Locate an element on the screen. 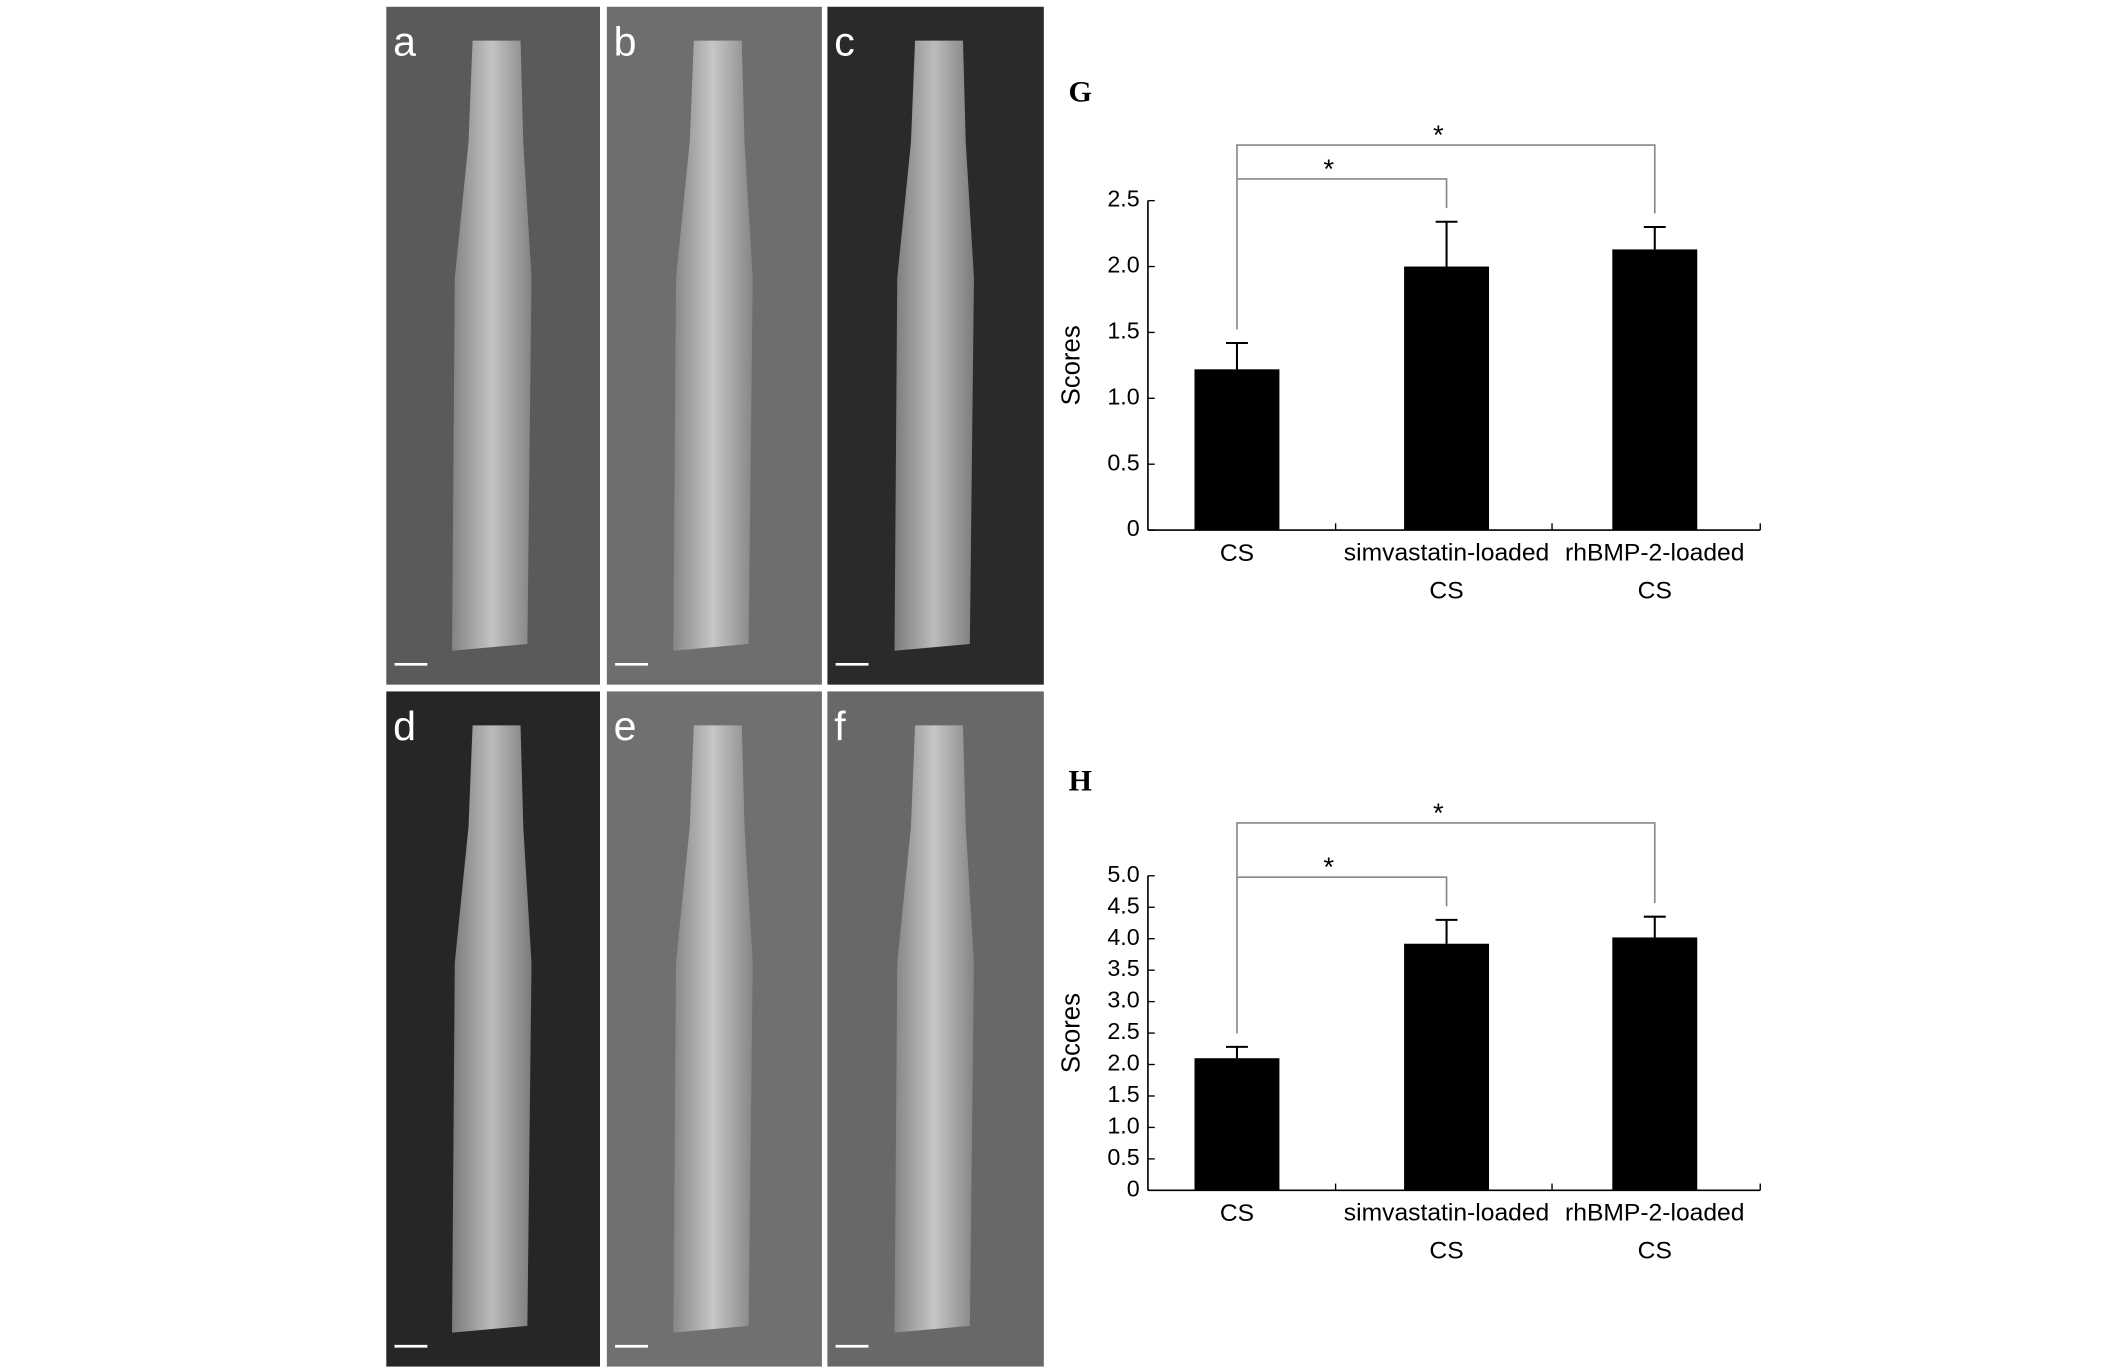  panel-label: e is located at coordinates (625, 726).